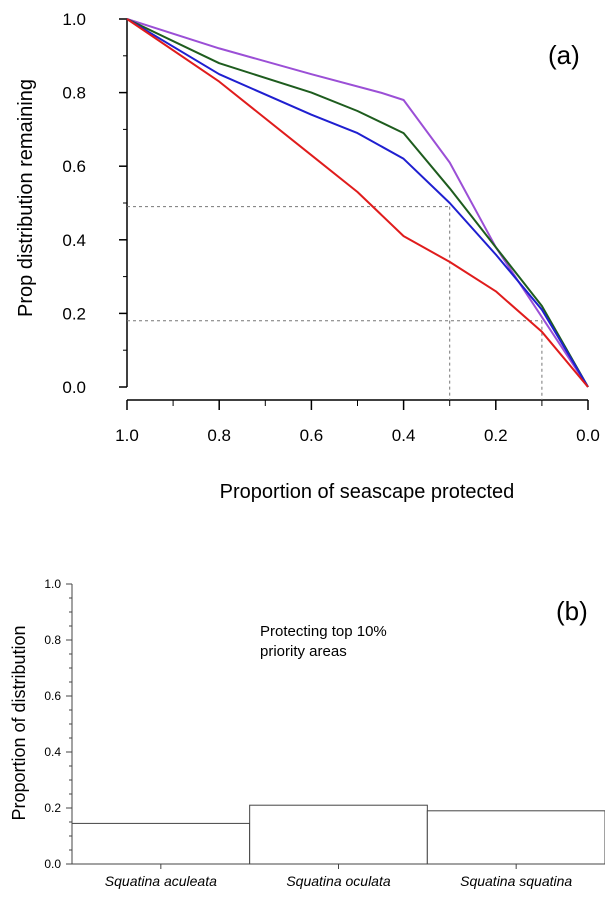 Image resolution: width=605 pixels, height=899 pixels. Describe the element at coordinates (95, 203) in the screenshot. I see `panel-a-y-axis: 0.0 0.2 0.4 0.6 0.8 1.0` at that location.